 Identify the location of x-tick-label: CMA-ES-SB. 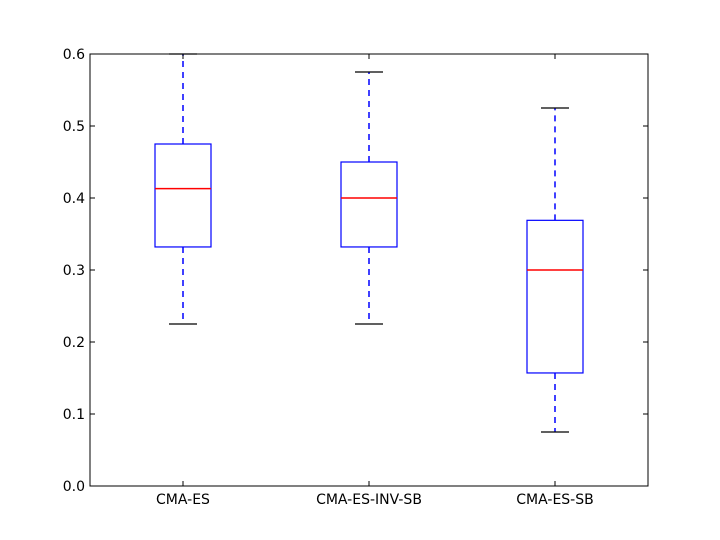
(554, 500).